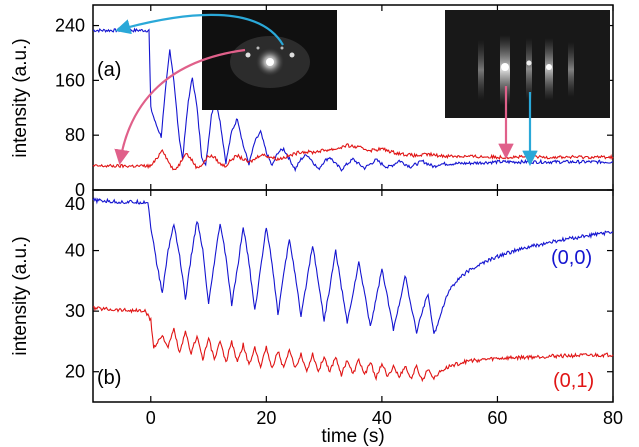  Describe the element at coordinates (75, 135) in the screenshot. I see `y-tick-label-a-1: 80` at that location.